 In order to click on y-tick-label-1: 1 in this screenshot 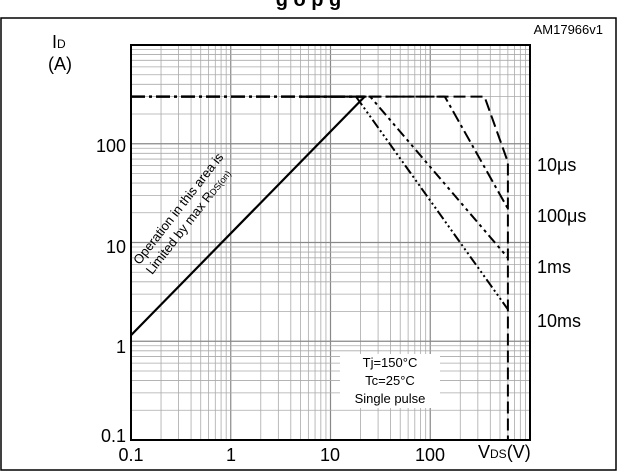, I will do `click(120, 347)`.